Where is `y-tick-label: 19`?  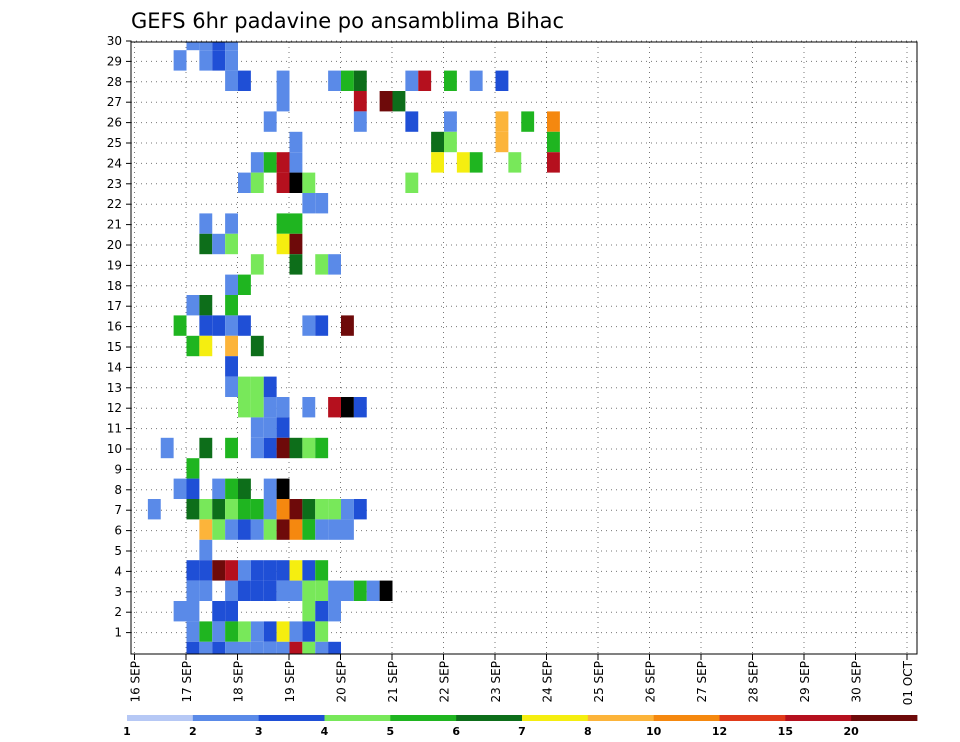 y-tick-label: 19 is located at coordinates (114, 265).